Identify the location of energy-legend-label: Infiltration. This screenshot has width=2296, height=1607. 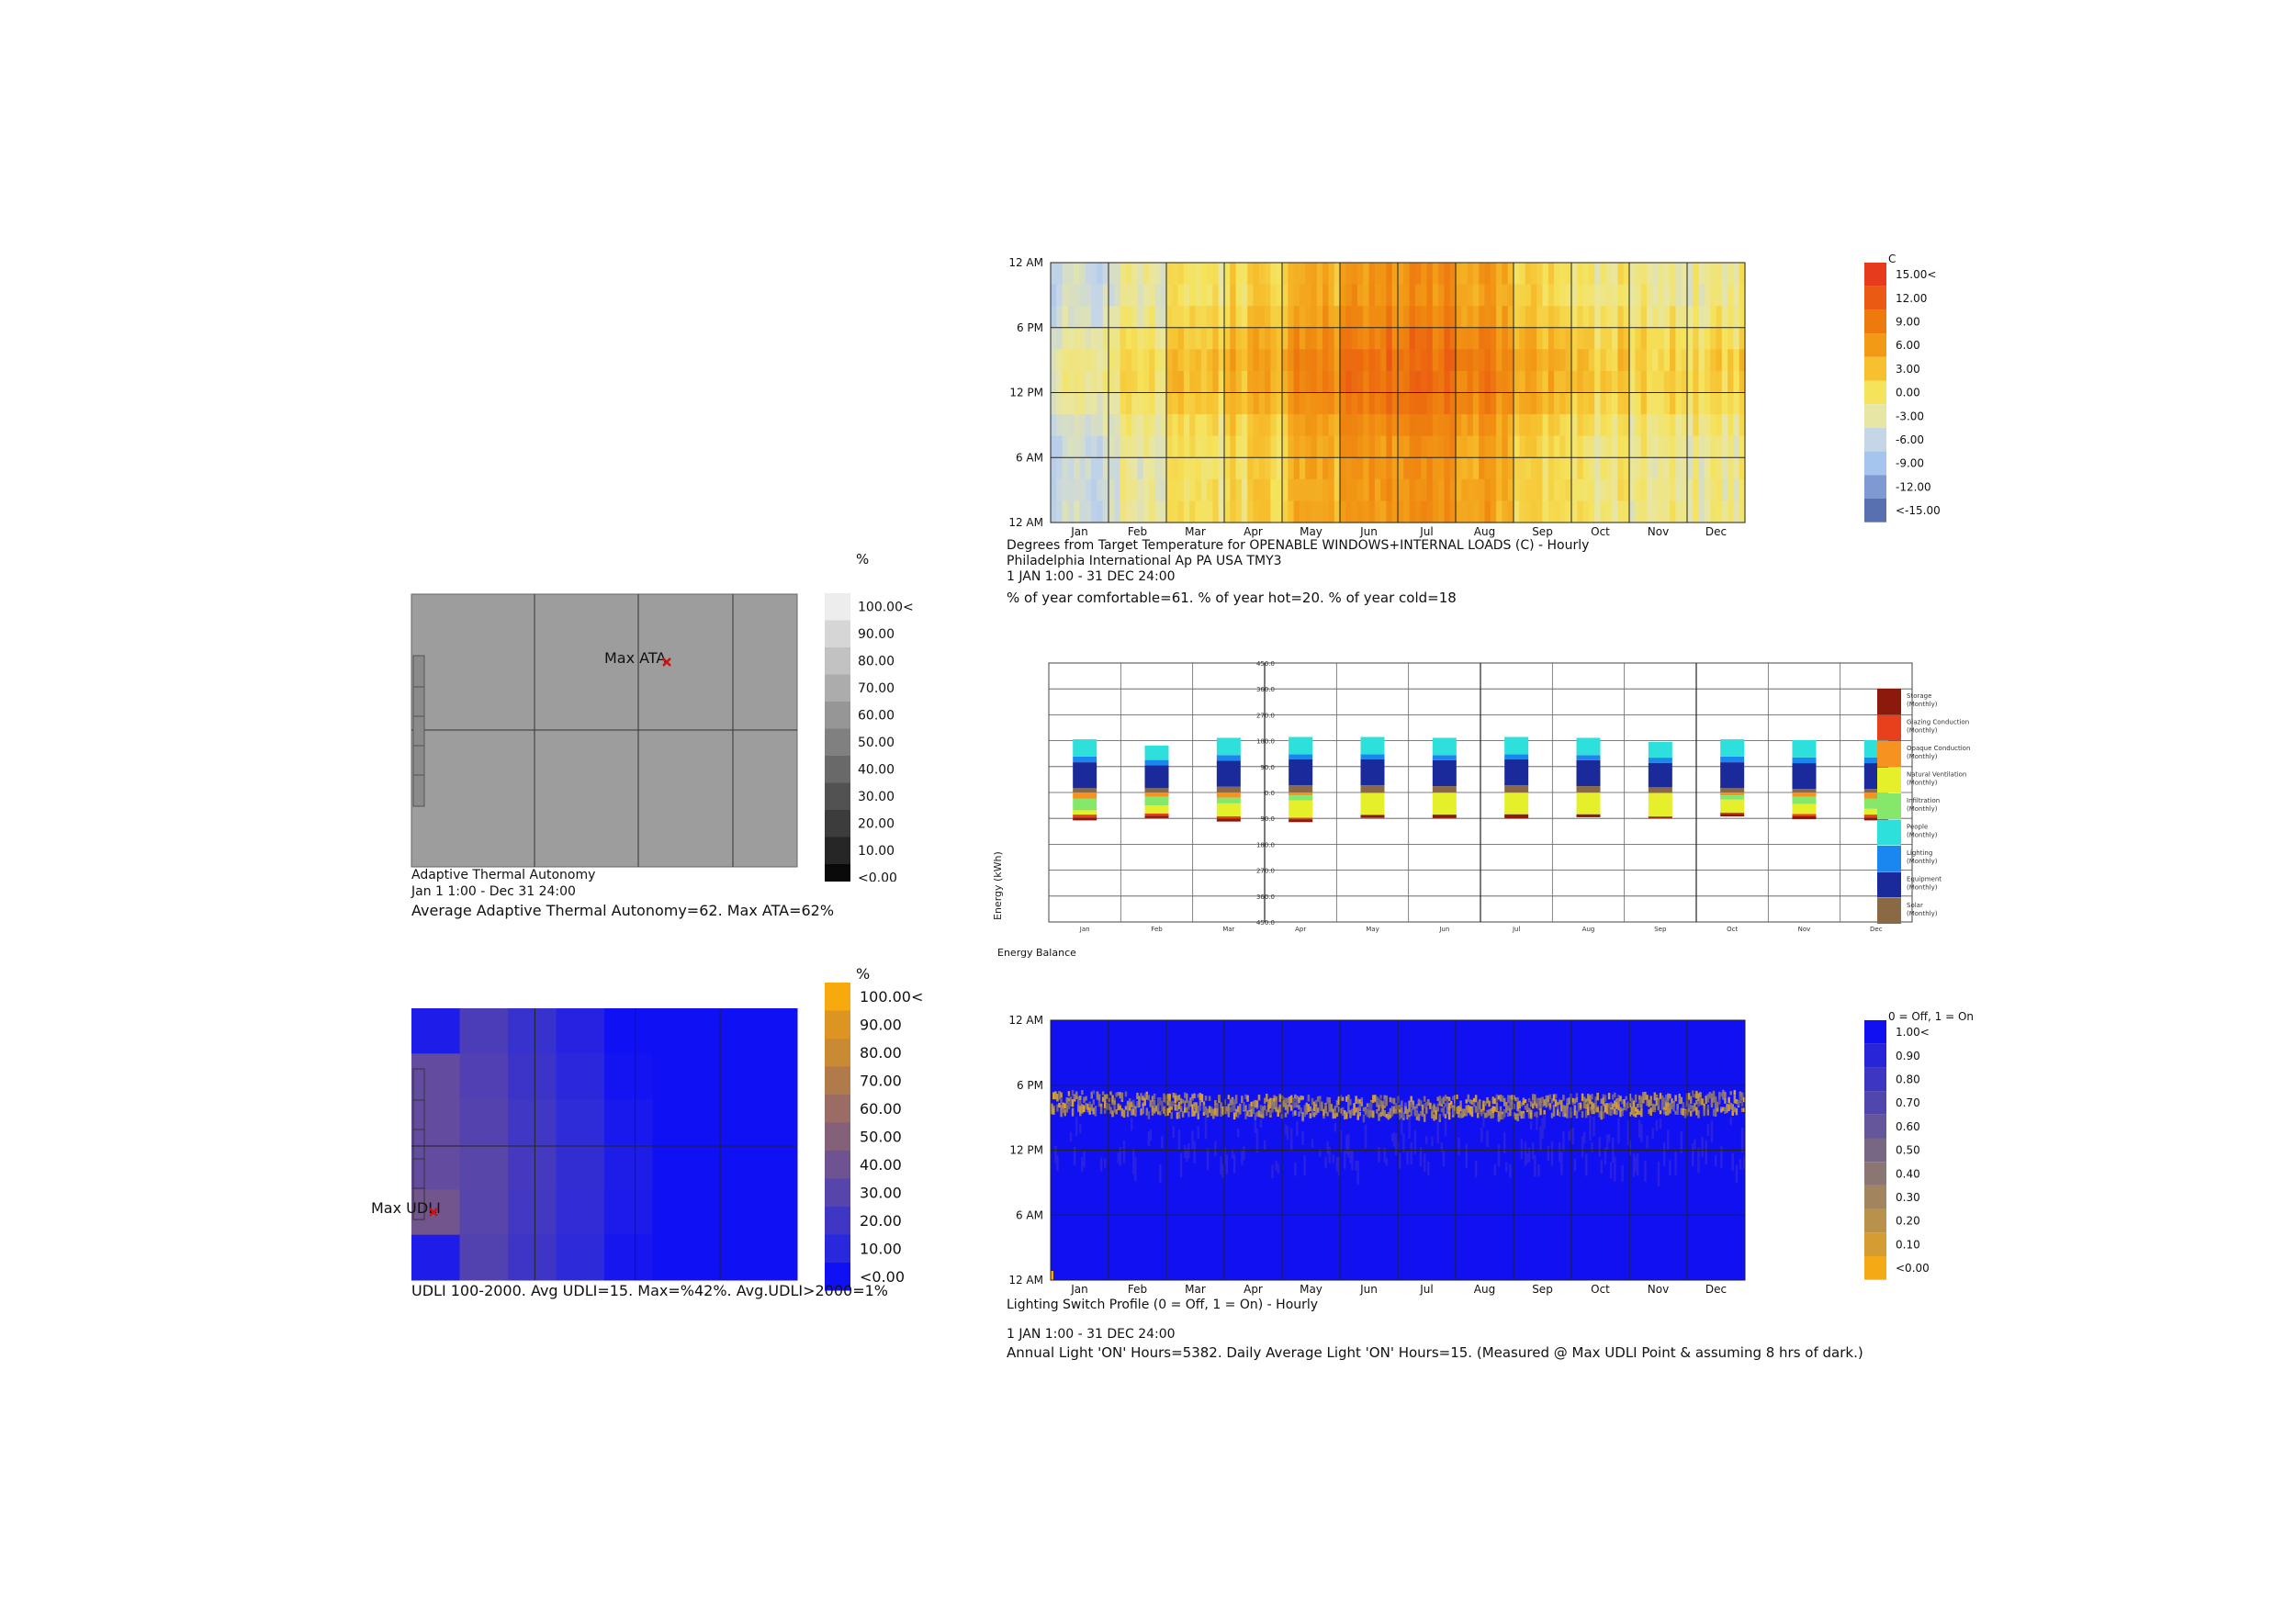
(1923, 800).